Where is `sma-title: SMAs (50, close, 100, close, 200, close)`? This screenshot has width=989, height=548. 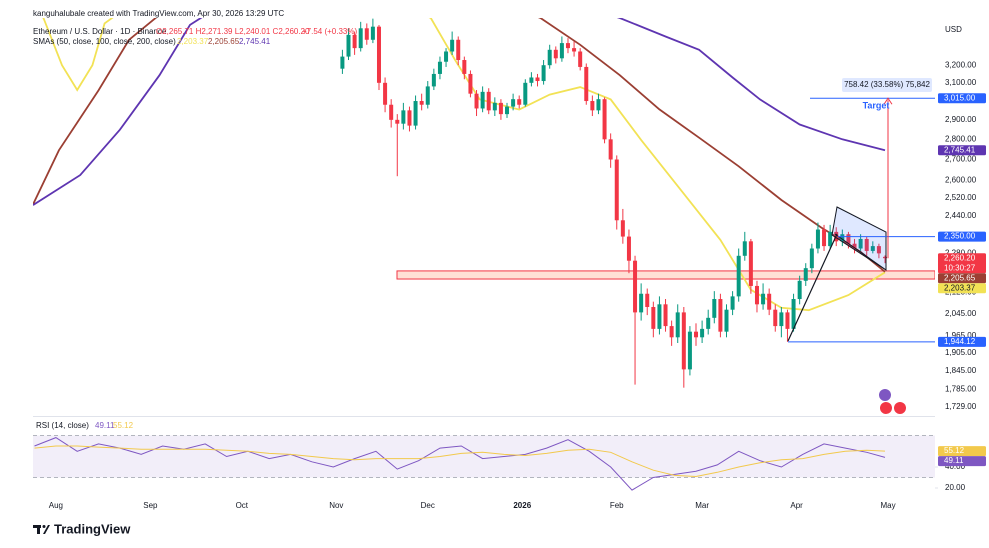
sma-title: SMAs (50, close, 100, close, 200, close) is located at coordinates (104, 41).